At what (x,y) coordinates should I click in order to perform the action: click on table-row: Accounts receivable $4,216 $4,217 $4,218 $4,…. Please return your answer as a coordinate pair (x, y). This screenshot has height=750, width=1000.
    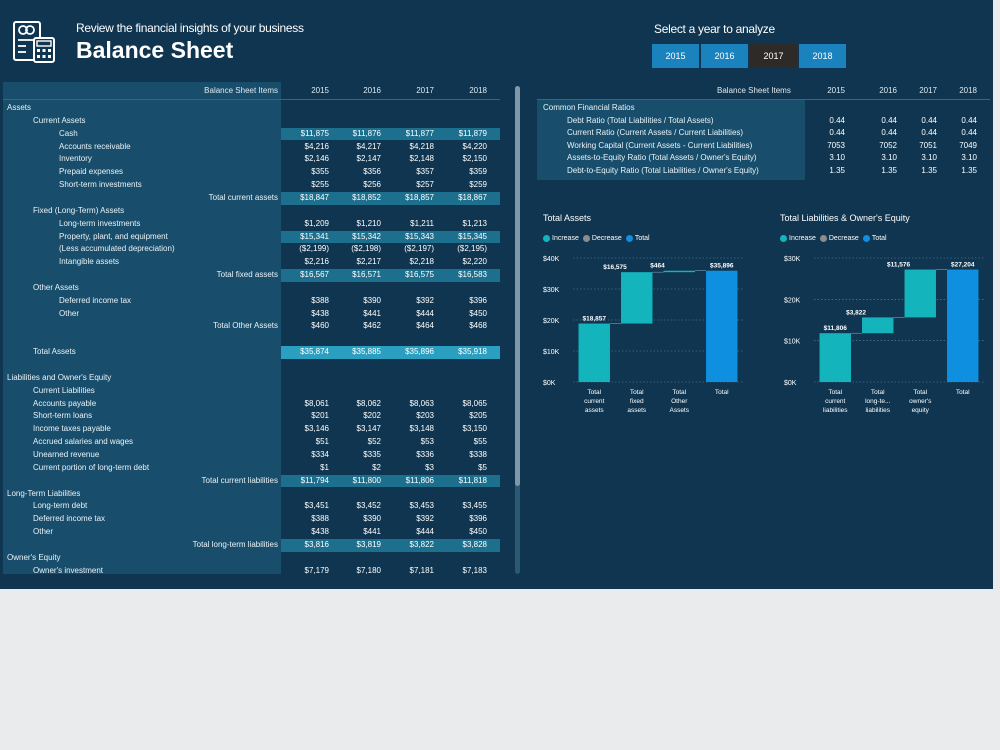
    Looking at the image, I should click on (251, 147).